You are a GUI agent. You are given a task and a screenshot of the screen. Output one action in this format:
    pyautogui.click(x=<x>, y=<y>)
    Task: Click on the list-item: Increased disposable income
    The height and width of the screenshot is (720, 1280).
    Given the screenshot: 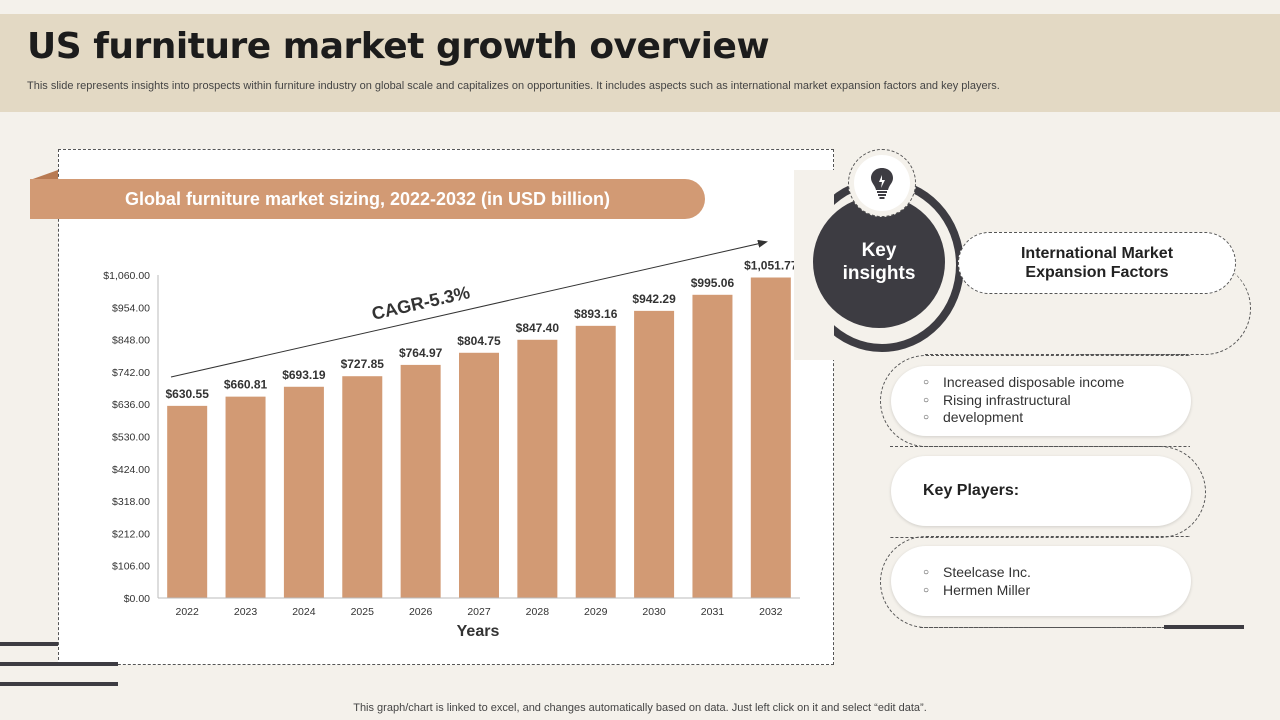 What is the action you would take?
    pyautogui.click(x=1057, y=383)
    